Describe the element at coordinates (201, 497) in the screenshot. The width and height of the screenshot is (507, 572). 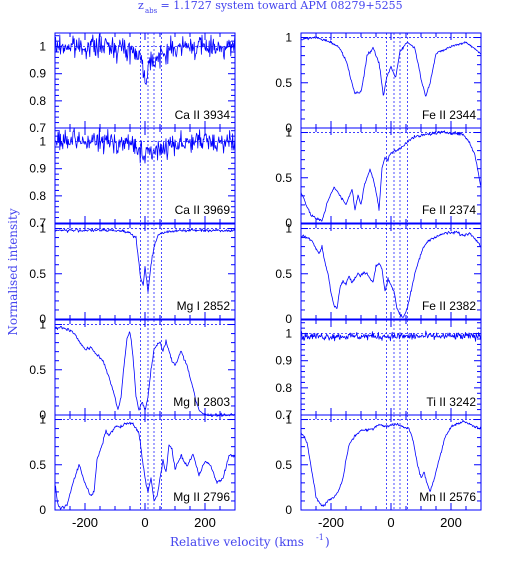
I see `panel-label: Mg II 2796` at that location.